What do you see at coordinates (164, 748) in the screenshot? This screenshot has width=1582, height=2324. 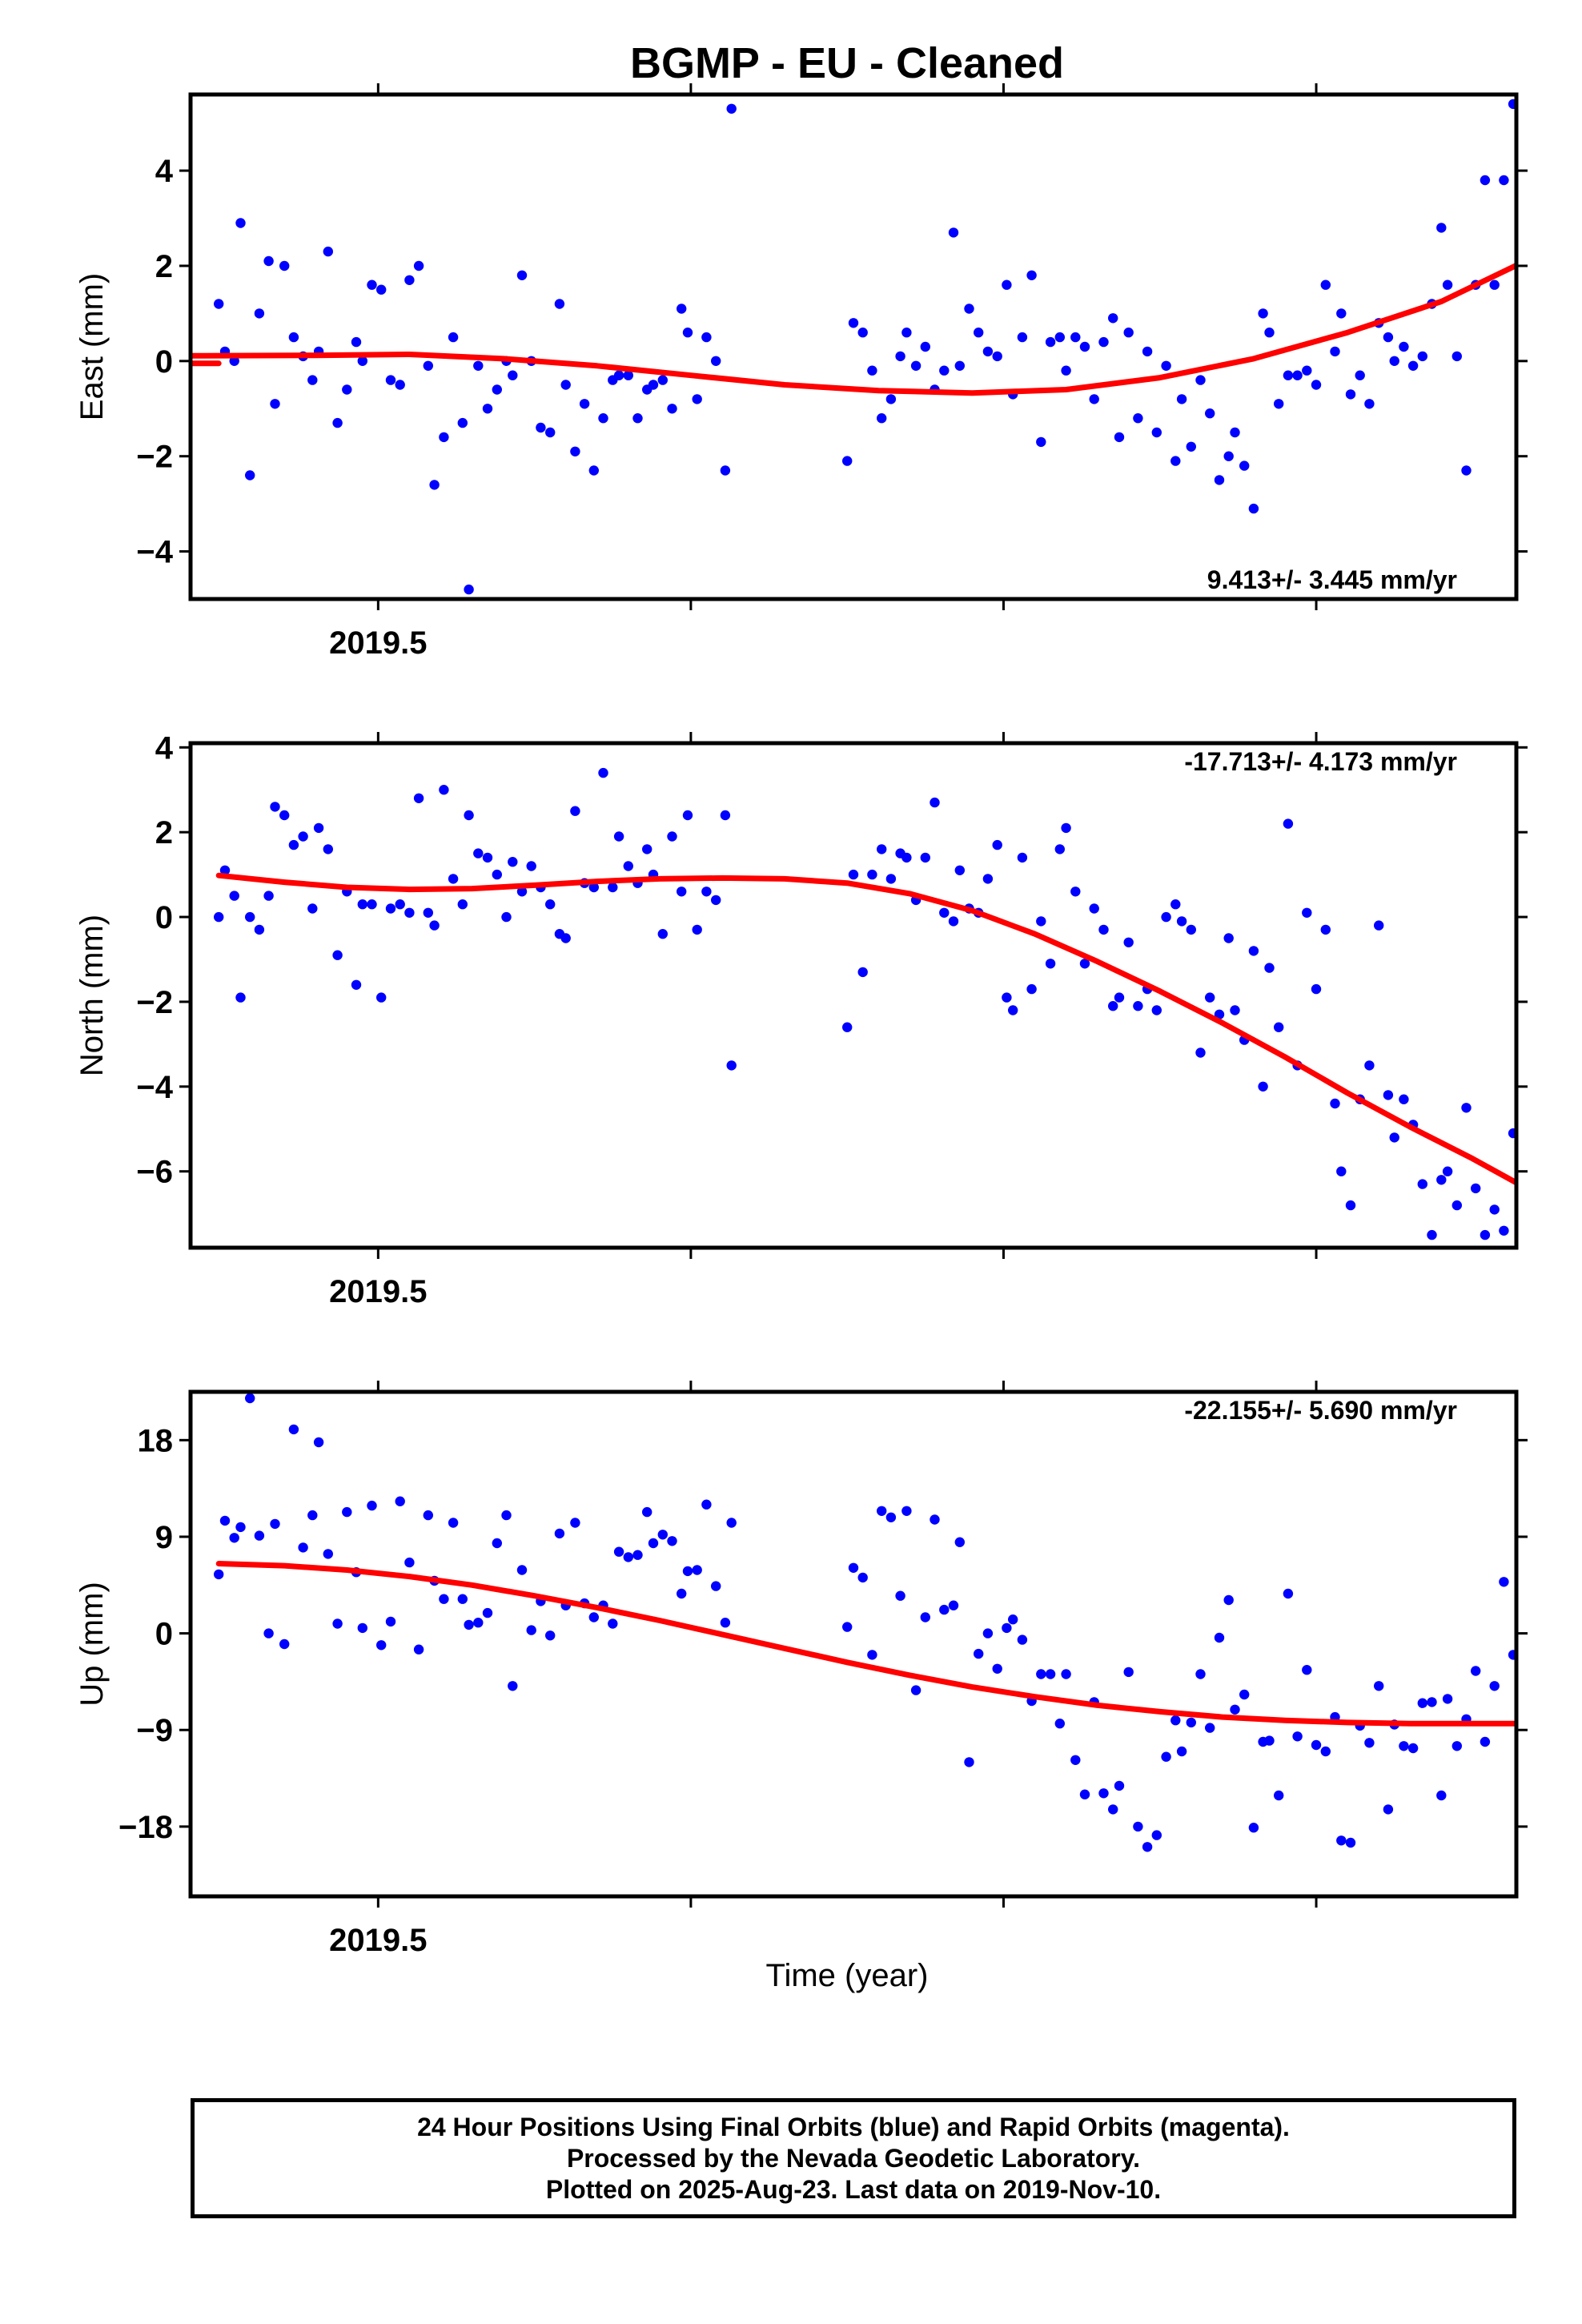 I see `north-y-tick-label: 4` at bounding box center [164, 748].